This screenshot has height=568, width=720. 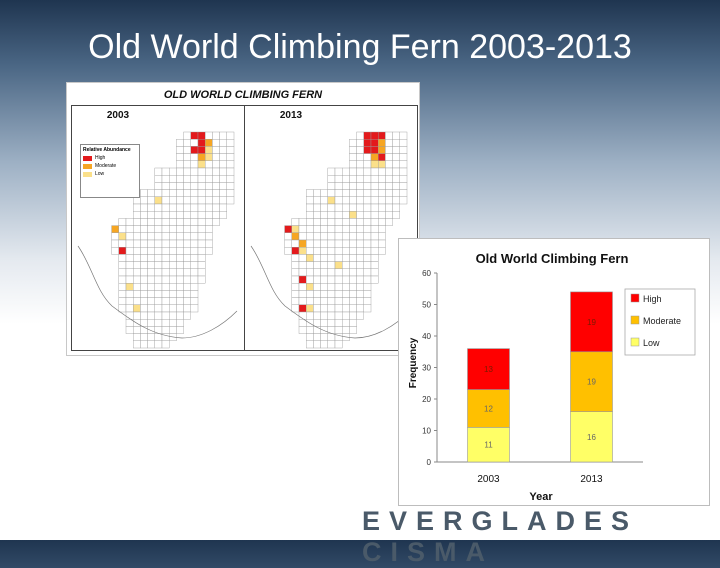 I want to click on map-legend-label-low: Low, so click(x=100, y=174).